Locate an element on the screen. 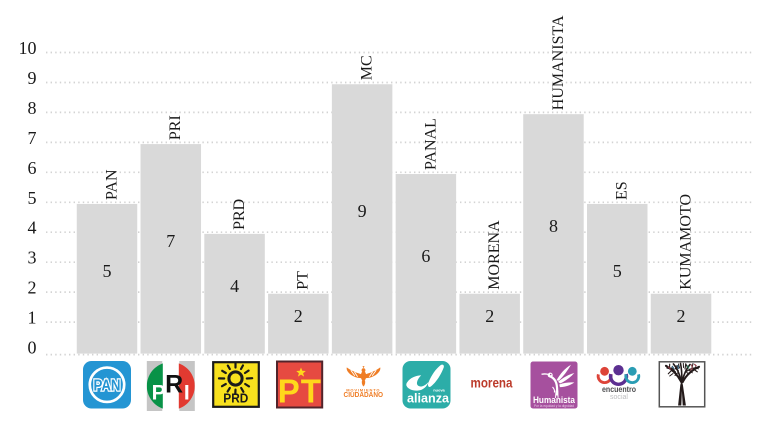 Image resolution: width=761 pixels, height=433 pixels. svg-text: nueva is located at coordinates (439, 390).